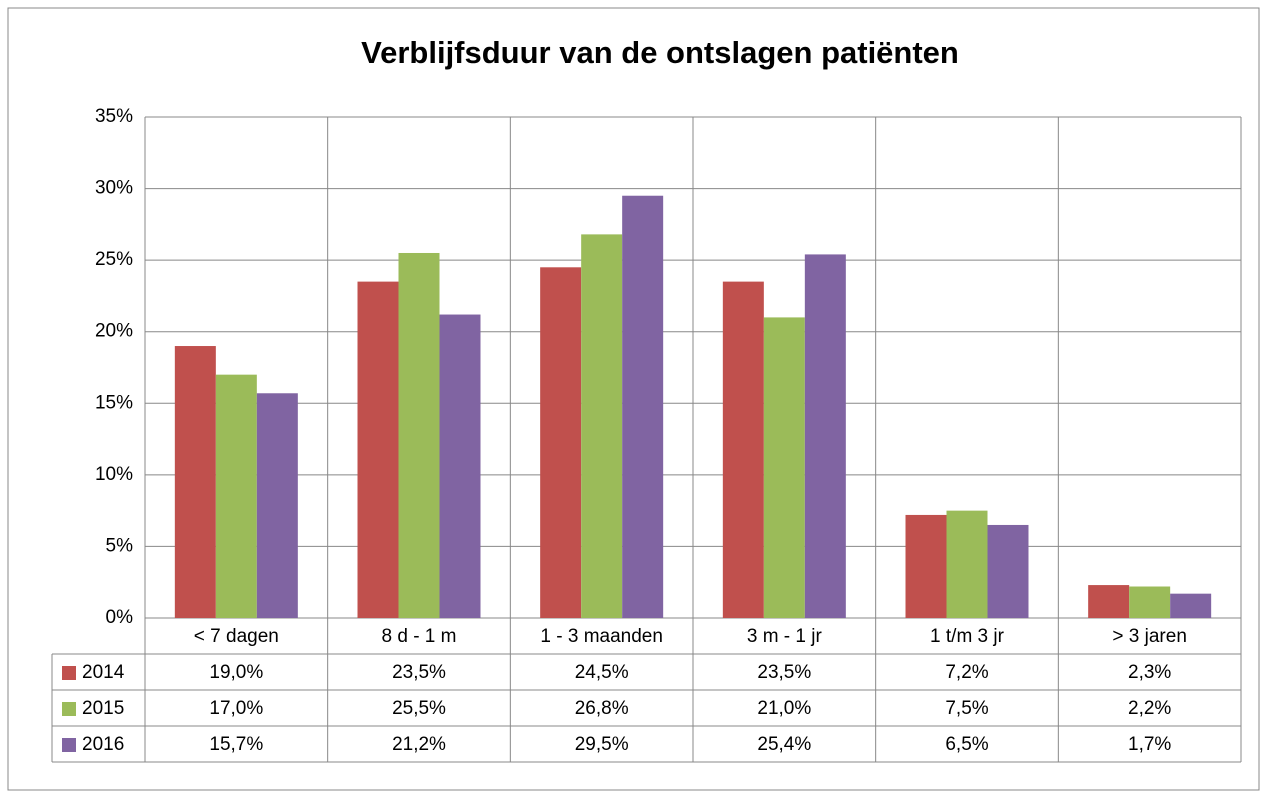 The width and height of the screenshot is (1267, 798). What do you see at coordinates (114, 116) in the screenshot?
I see `y-tick-label: 35%` at bounding box center [114, 116].